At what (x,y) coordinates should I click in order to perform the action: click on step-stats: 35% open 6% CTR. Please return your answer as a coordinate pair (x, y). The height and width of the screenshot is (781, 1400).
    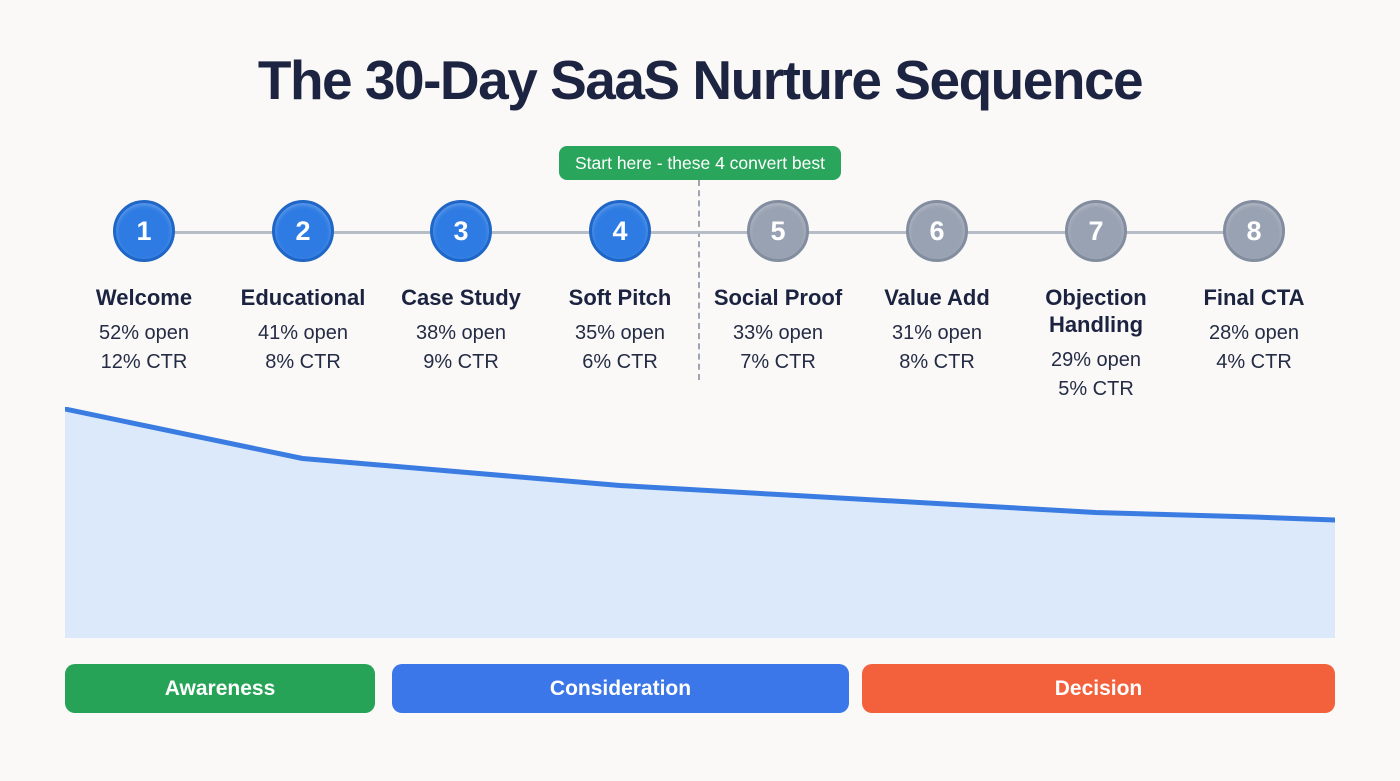
    Looking at the image, I should click on (620, 348).